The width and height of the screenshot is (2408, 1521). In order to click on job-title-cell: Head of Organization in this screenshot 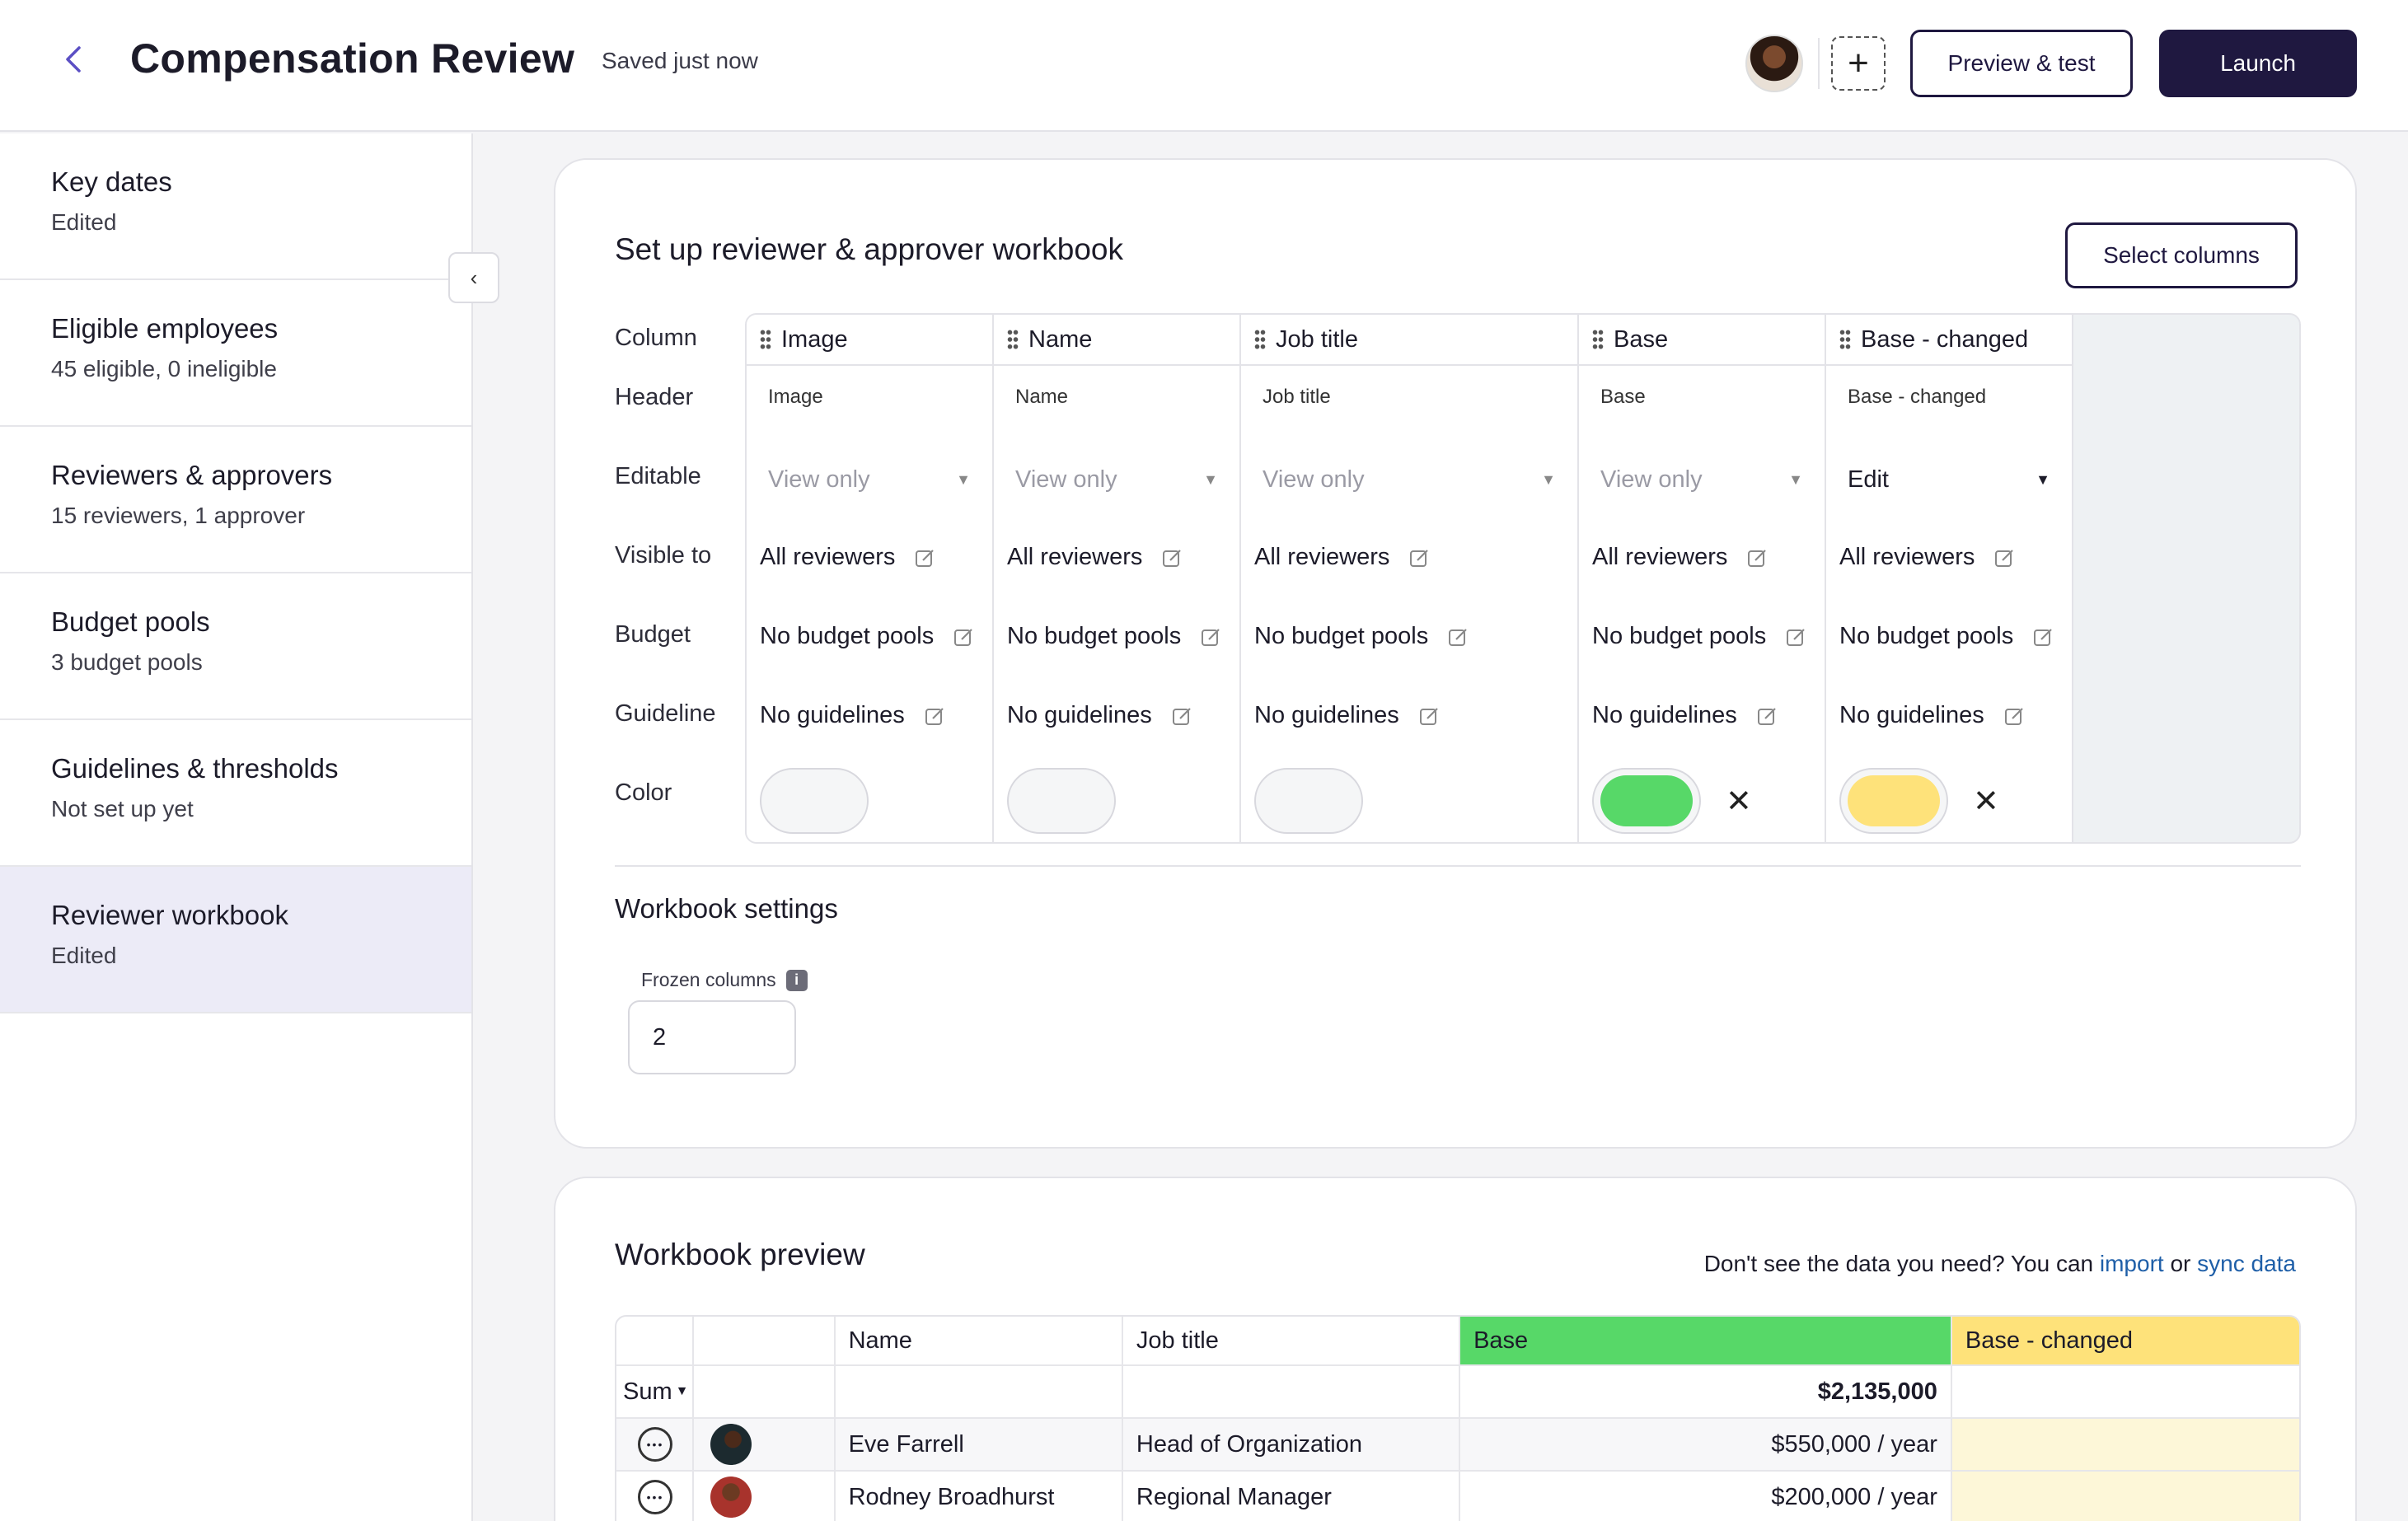, I will do `click(1292, 1444)`.